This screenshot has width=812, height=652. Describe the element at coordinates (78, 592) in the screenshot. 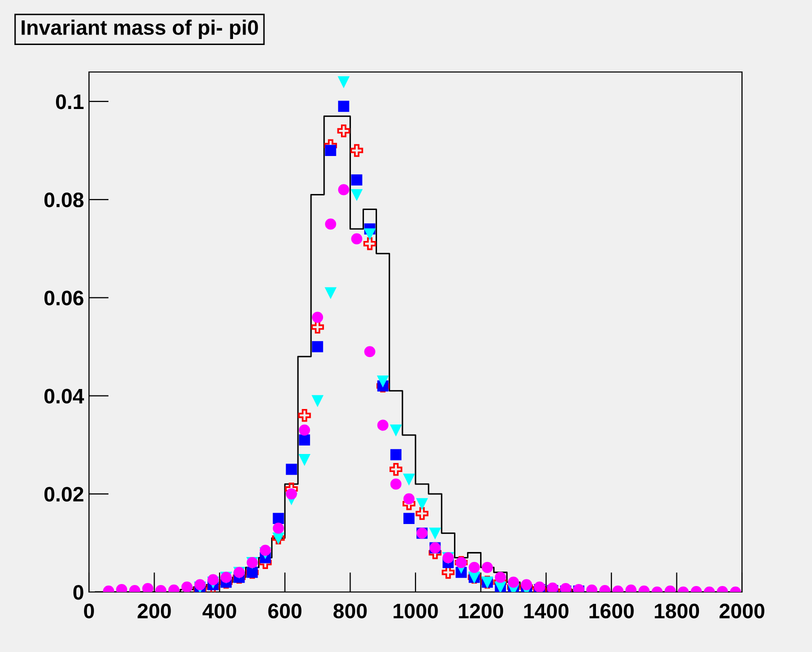

I see `y-tick-label: 0` at that location.